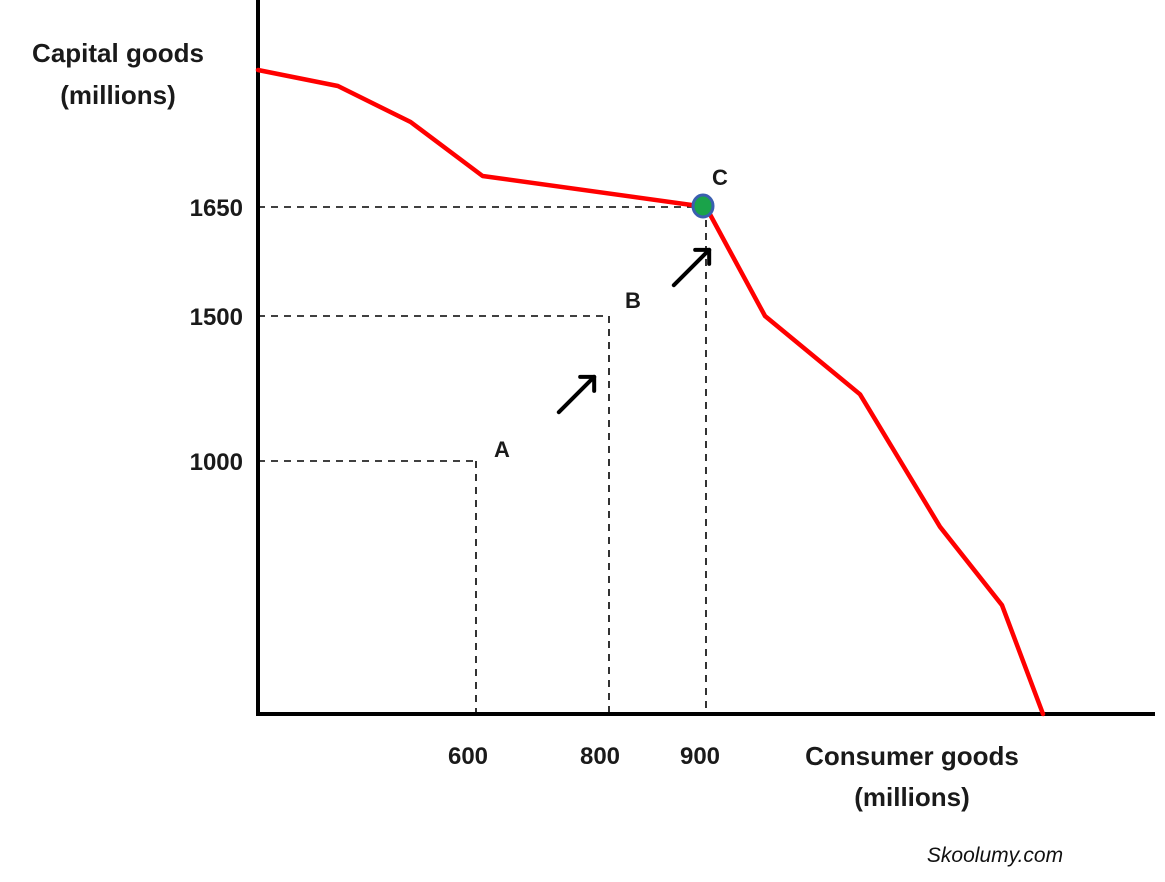 The image size is (1165, 882). Describe the element at coordinates (600, 756) in the screenshot. I see `x-tick-label-800: 800` at that location.